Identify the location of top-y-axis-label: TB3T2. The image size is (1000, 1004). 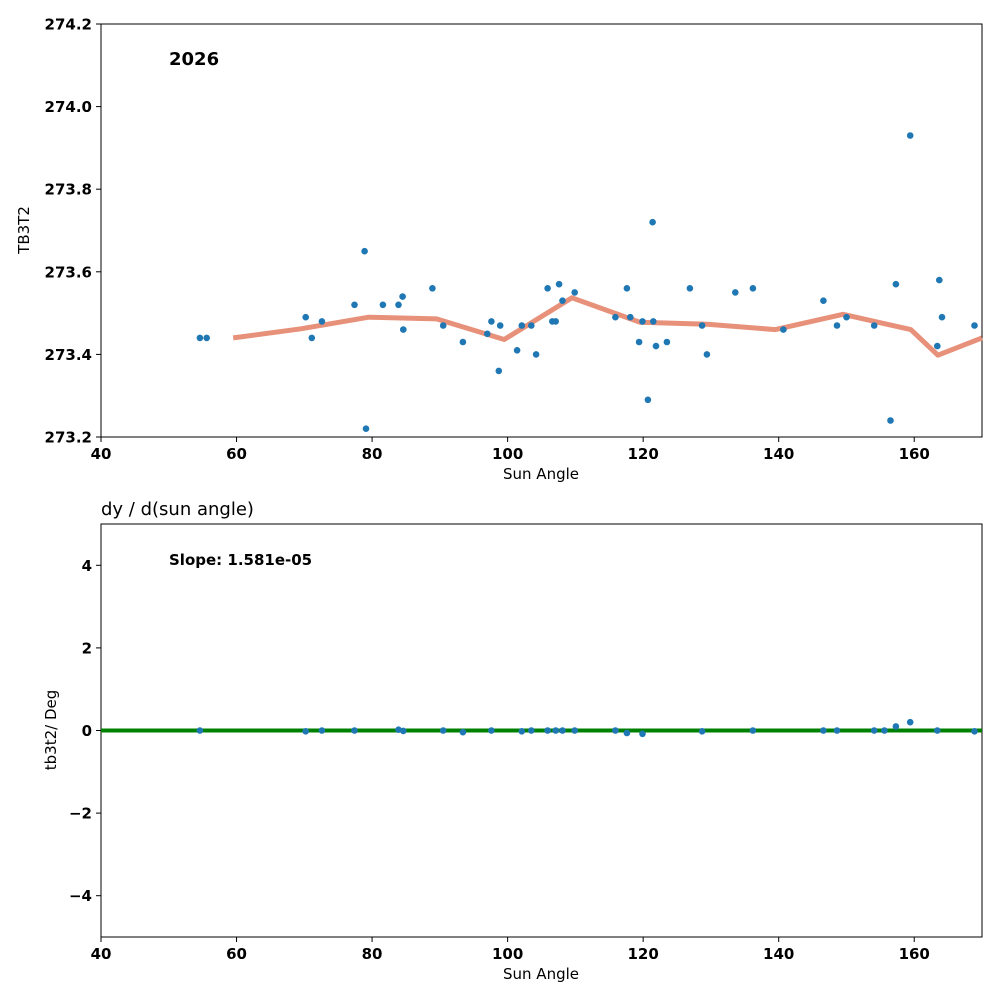
(24, 230).